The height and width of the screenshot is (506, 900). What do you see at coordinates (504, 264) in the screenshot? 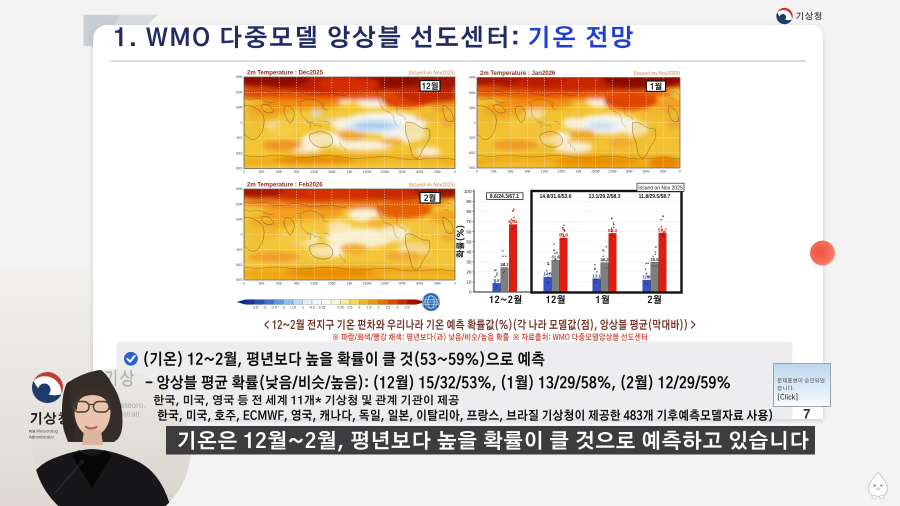
I see `svg-text: 24.3` at bounding box center [504, 264].